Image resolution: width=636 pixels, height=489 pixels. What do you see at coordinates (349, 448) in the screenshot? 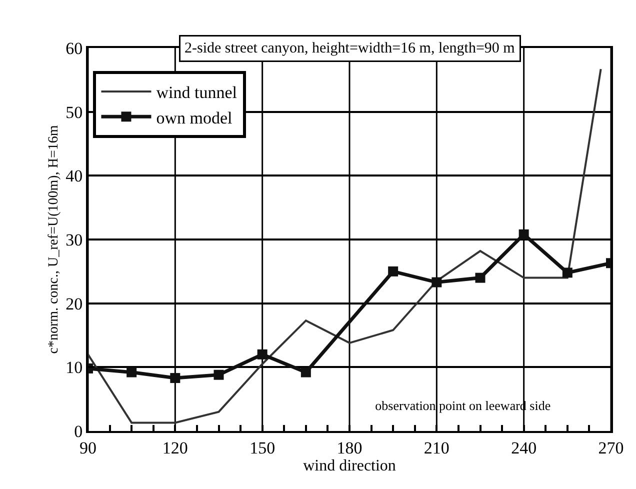
I see `x-tick-label: 180` at bounding box center [349, 448].